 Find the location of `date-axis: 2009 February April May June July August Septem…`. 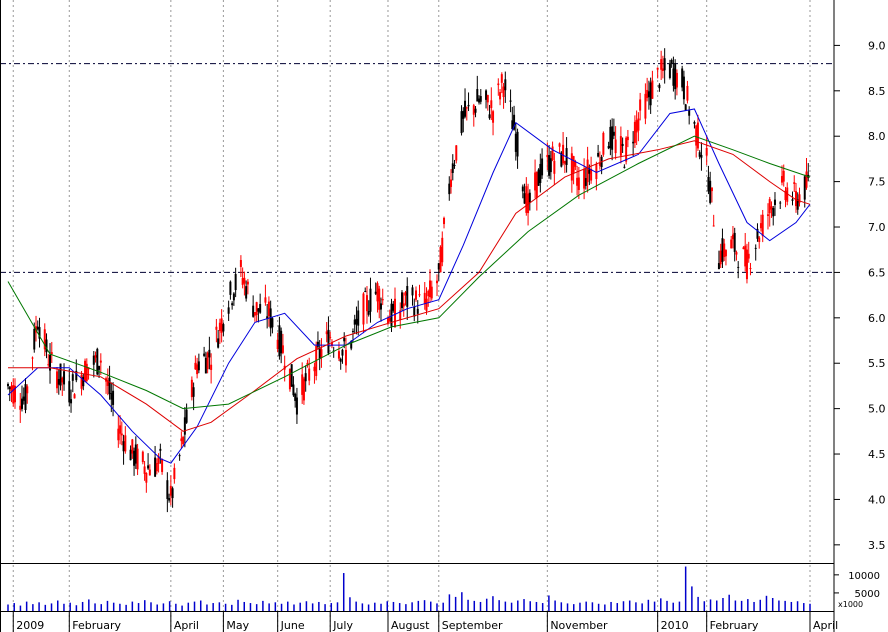

date-axis: 2009 February April May June July August Septem… is located at coordinates (425, 621).